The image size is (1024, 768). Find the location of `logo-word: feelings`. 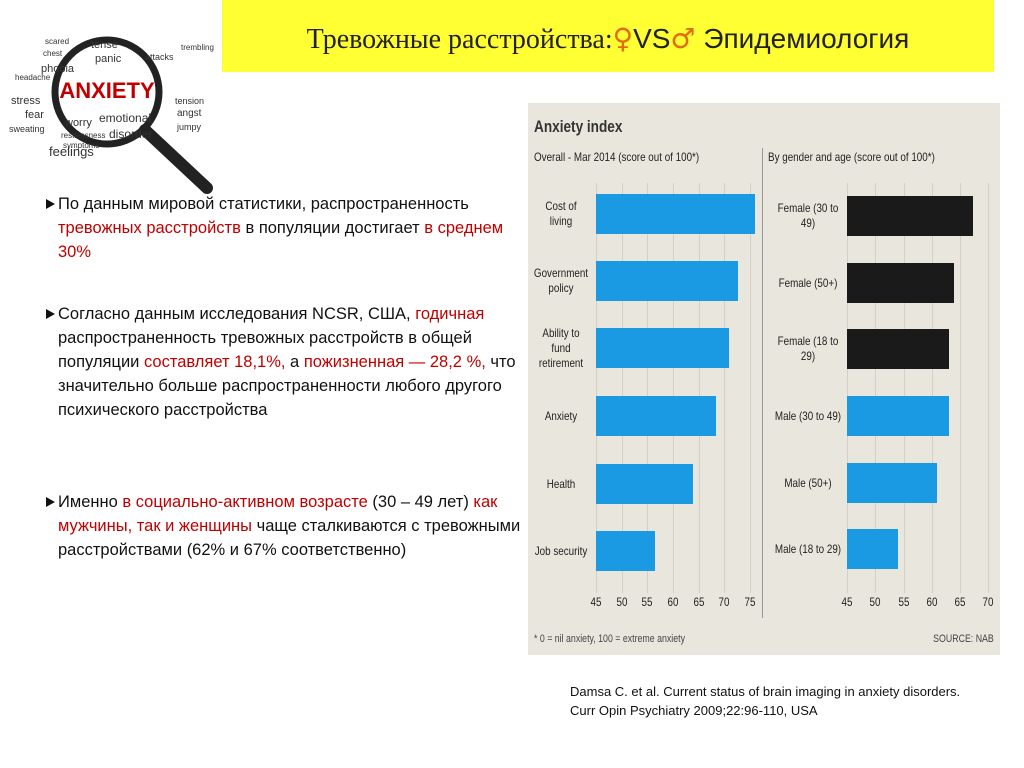

logo-word: feelings is located at coordinates (71, 151).